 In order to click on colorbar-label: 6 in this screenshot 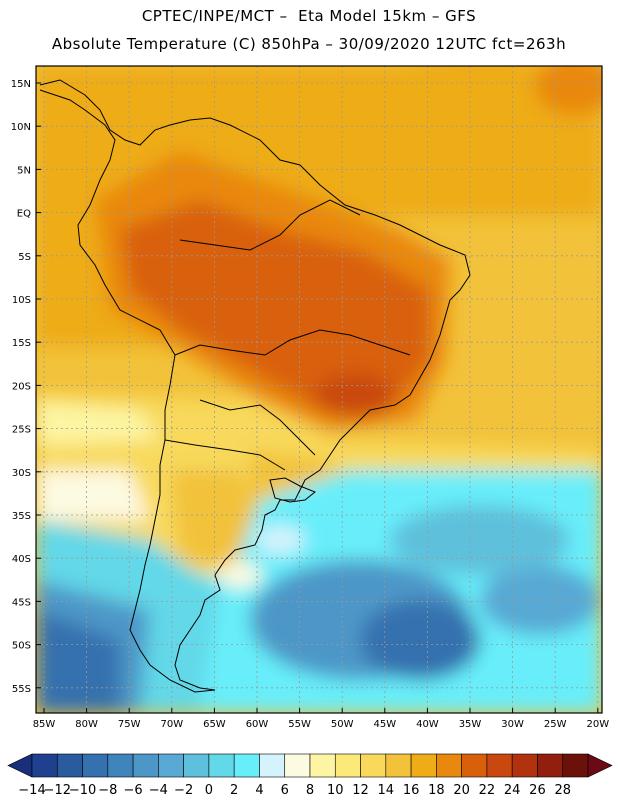, I will do `click(285, 790)`.